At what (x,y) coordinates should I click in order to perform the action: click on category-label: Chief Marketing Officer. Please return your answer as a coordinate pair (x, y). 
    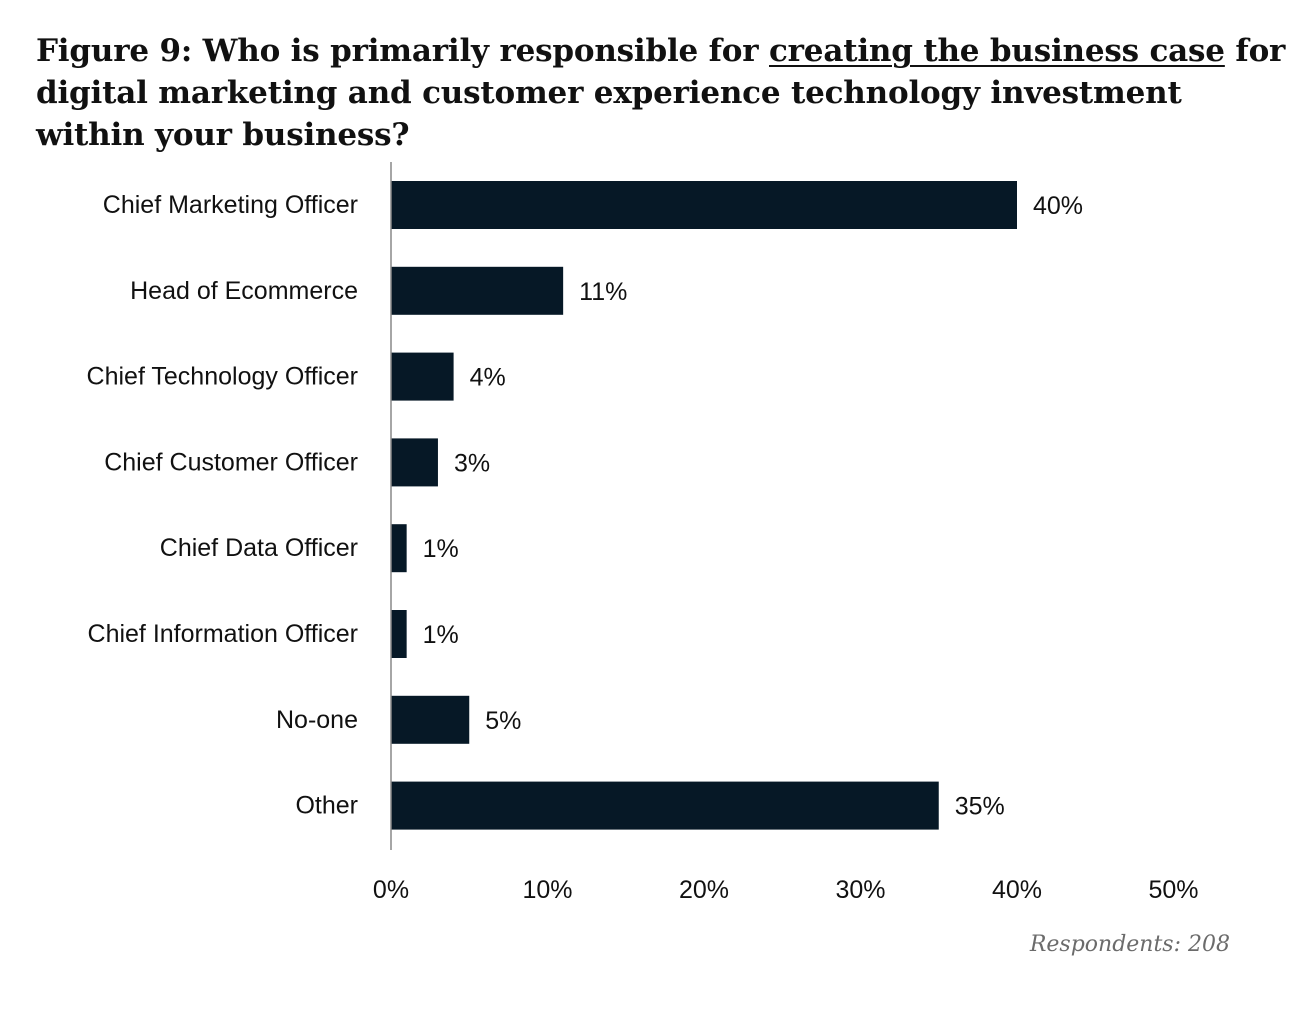
    Looking at the image, I should click on (230, 205).